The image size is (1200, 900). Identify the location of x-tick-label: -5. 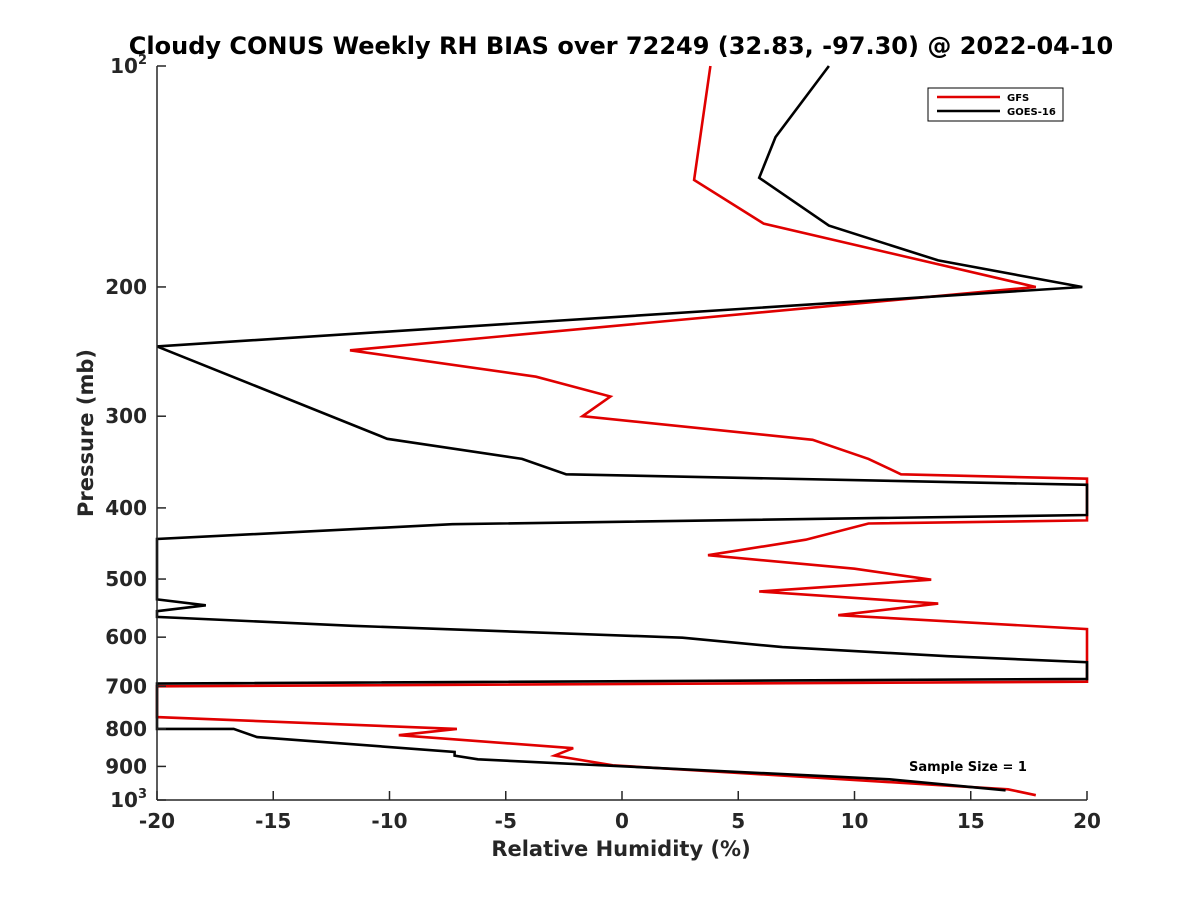
(506, 821).